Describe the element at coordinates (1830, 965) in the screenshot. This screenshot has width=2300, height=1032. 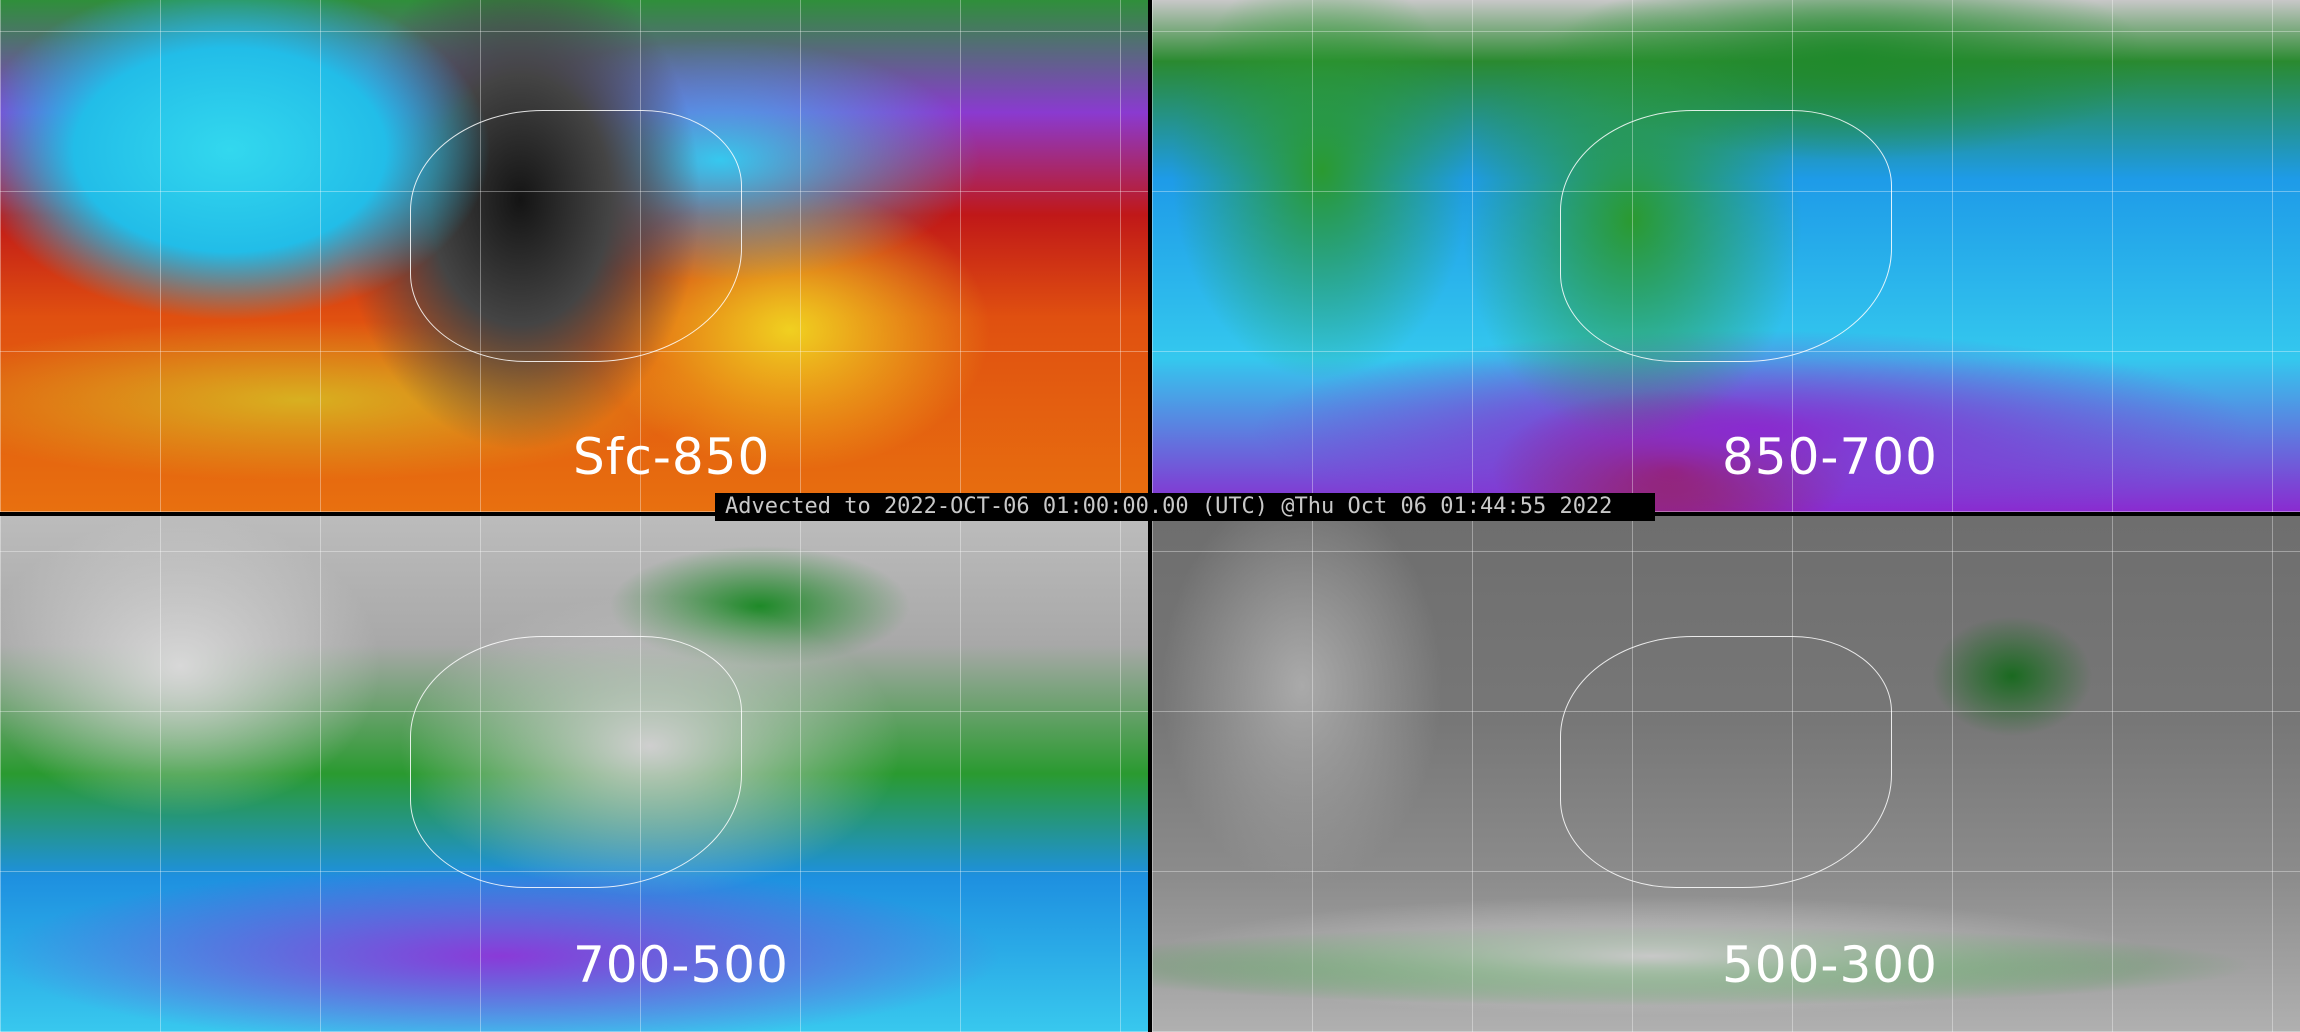
I see `panel-label: 500-300` at that location.